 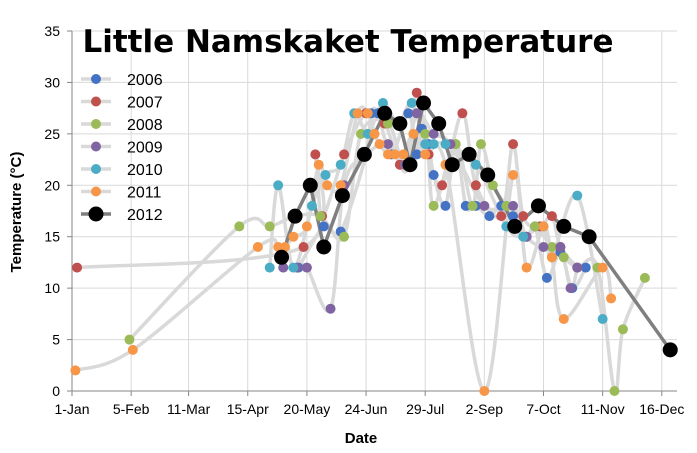 I want to click on chart-title: Little Namskaket Temperature, so click(x=347, y=42).